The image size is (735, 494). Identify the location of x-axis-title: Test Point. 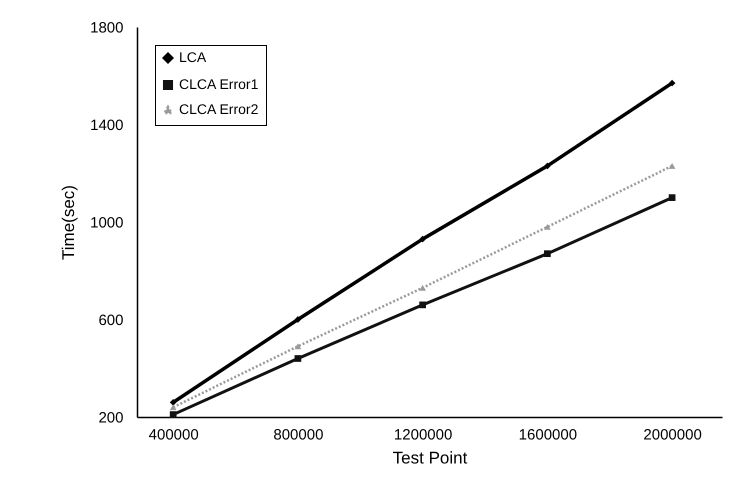
(430, 458).